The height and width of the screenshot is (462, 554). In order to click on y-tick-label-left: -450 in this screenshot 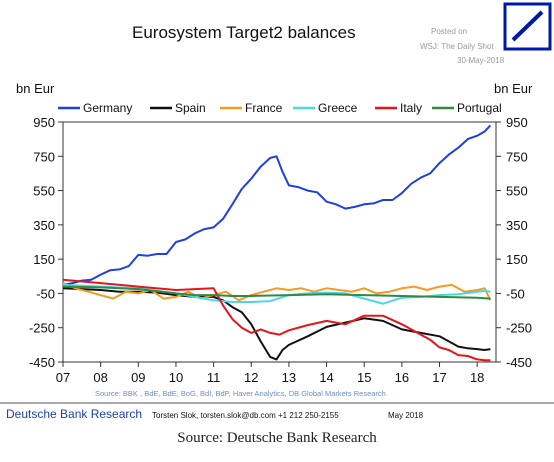, I will do `click(42, 362)`.